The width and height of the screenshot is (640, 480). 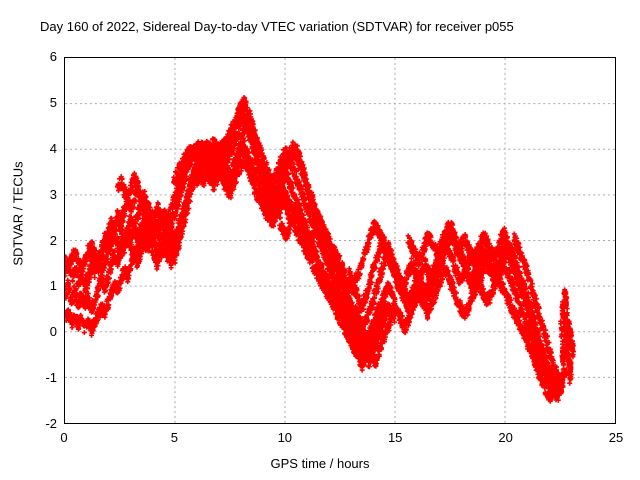 What do you see at coordinates (53, 102) in the screenshot?
I see `y-tick-label: 5` at bounding box center [53, 102].